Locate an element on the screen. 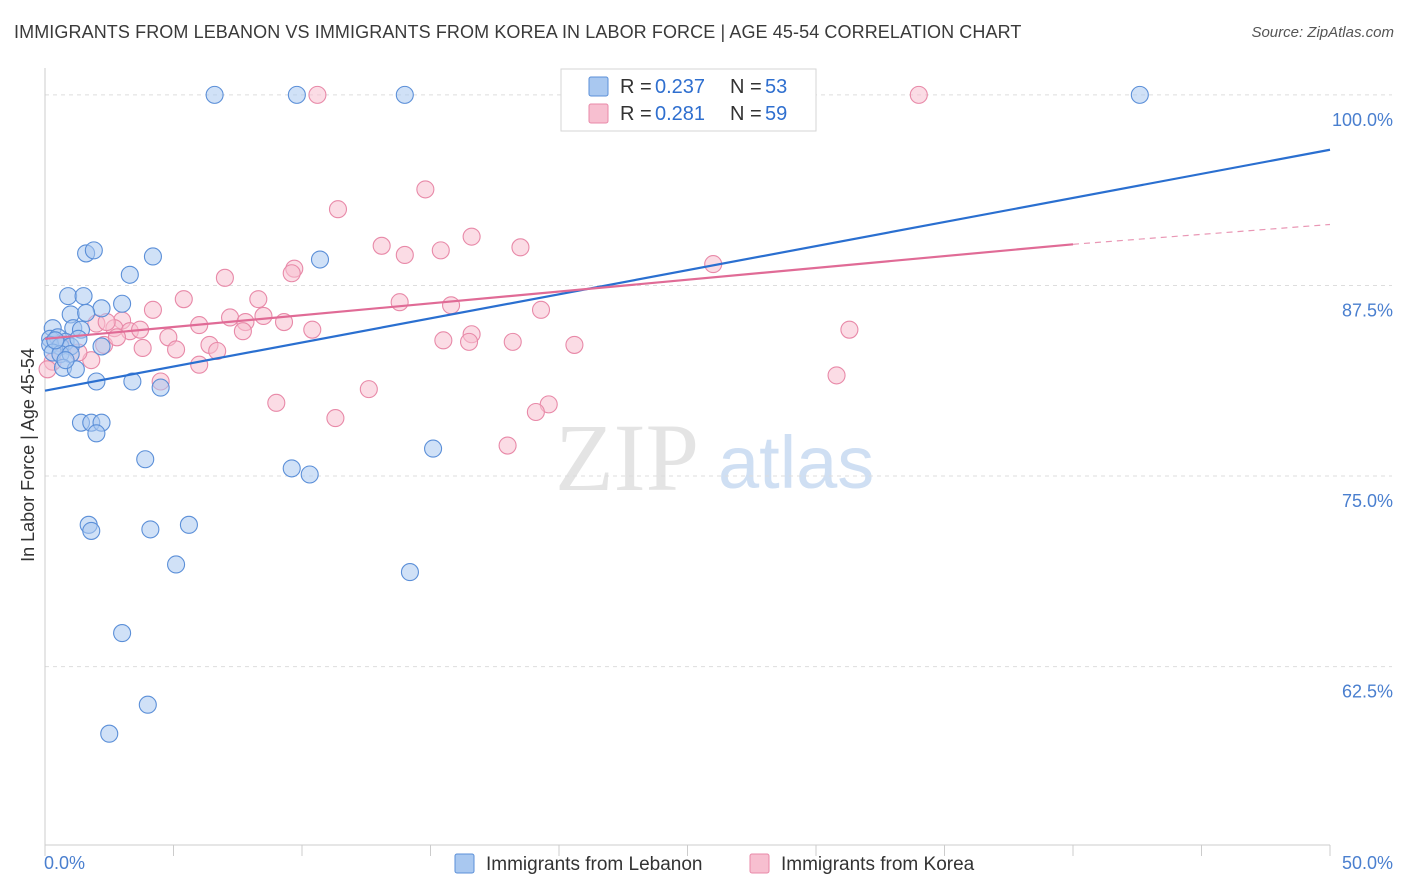 This screenshot has height=892, width=1406. x-tick-label: 0.0% is located at coordinates (64, 863).